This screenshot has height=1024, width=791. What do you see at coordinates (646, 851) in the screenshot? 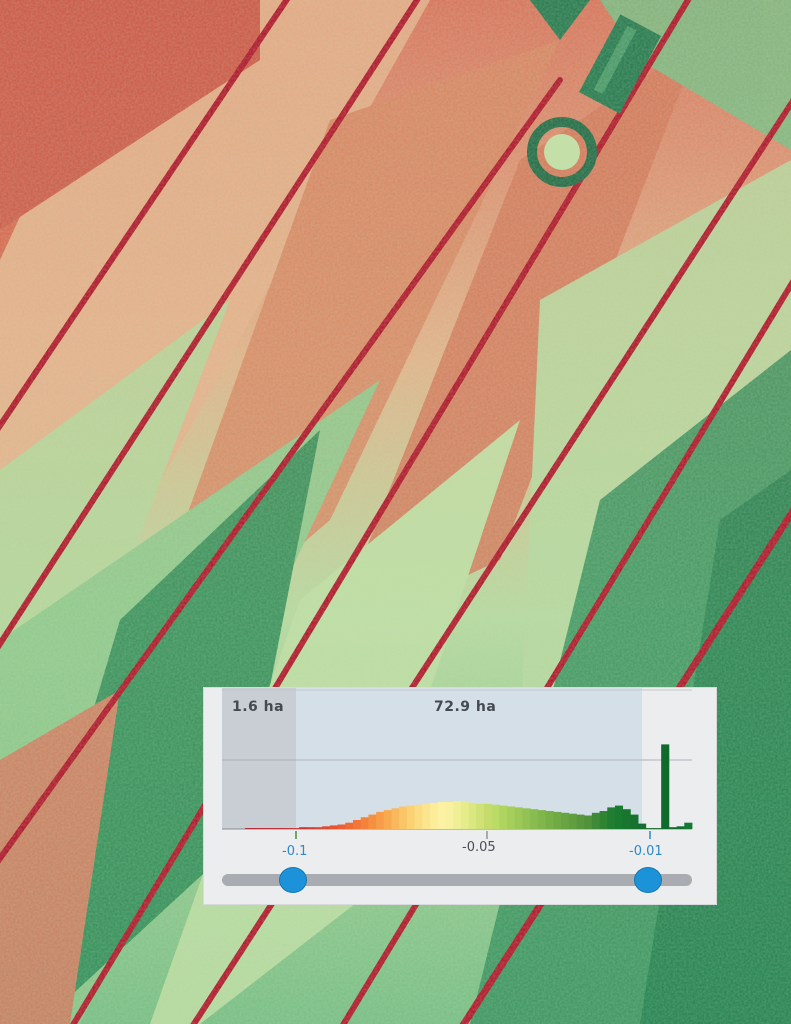
I see `max-handle-value: -0.01` at bounding box center [646, 851].